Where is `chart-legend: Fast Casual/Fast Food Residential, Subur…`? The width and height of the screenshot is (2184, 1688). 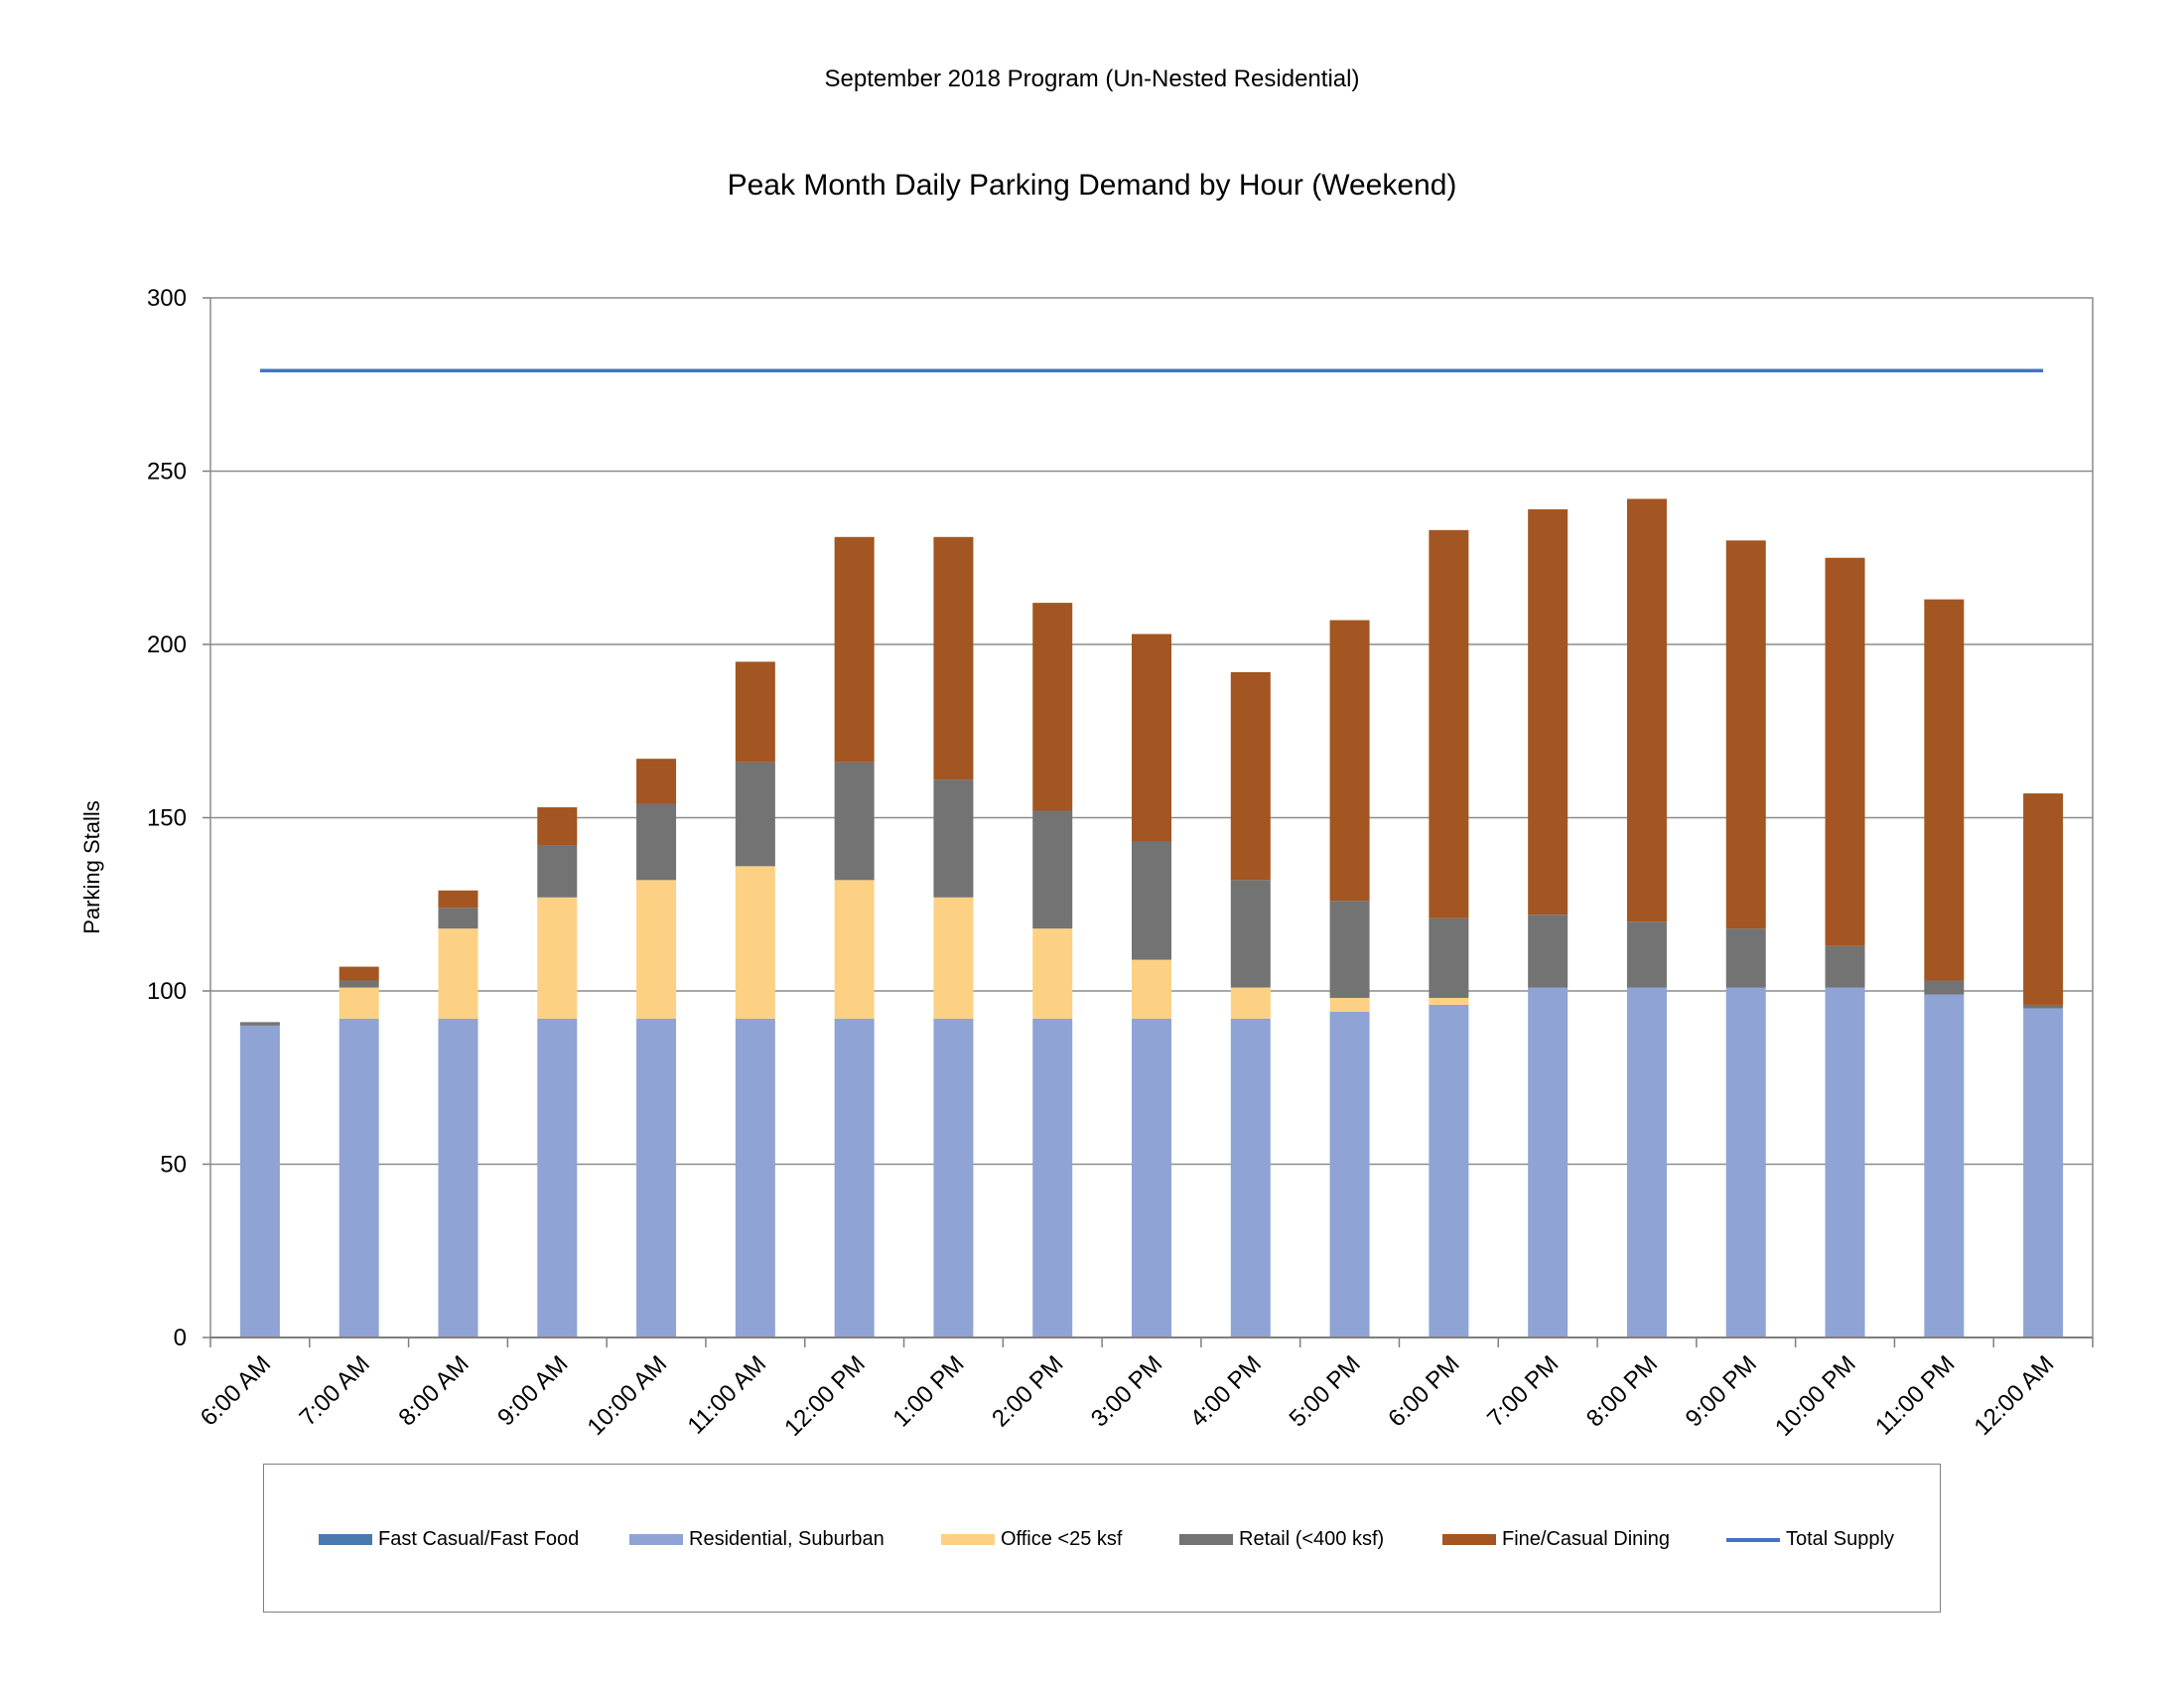
chart-legend: Fast Casual/Fast Food Residential, Subur… is located at coordinates (1102, 1538).